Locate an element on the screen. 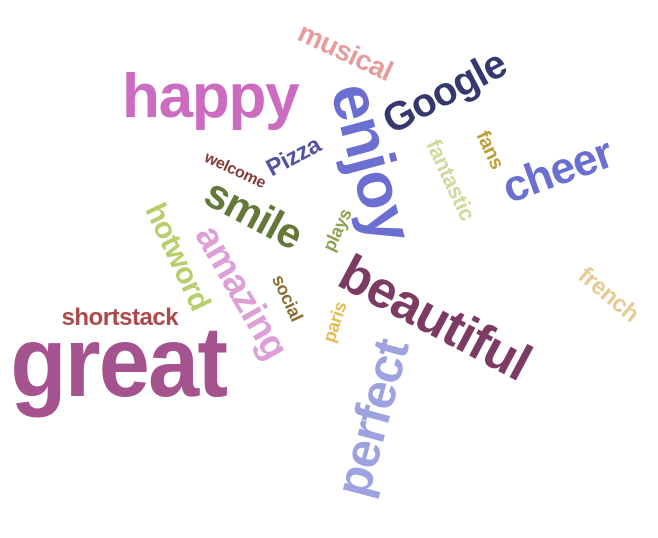 This screenshot has height=538, width=658. word-musical: musical is located at coordinates (345, 51).